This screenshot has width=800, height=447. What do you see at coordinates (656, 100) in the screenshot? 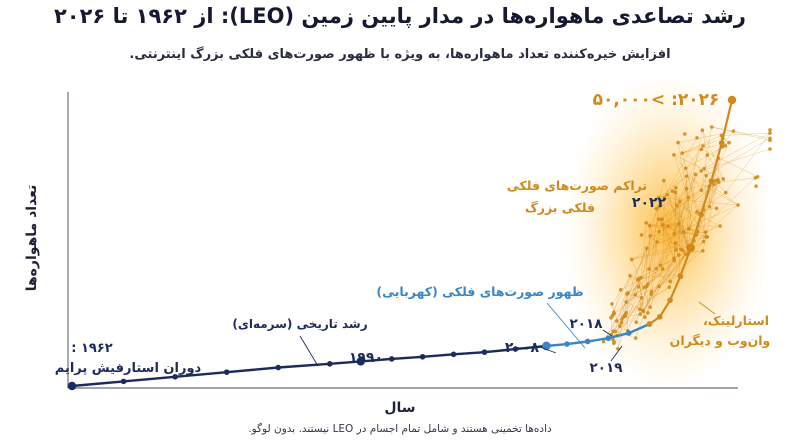
I see `annotation-final: ۲۰۲۶: >۵۰,۰۰۰` at bounding box center [656, 100].